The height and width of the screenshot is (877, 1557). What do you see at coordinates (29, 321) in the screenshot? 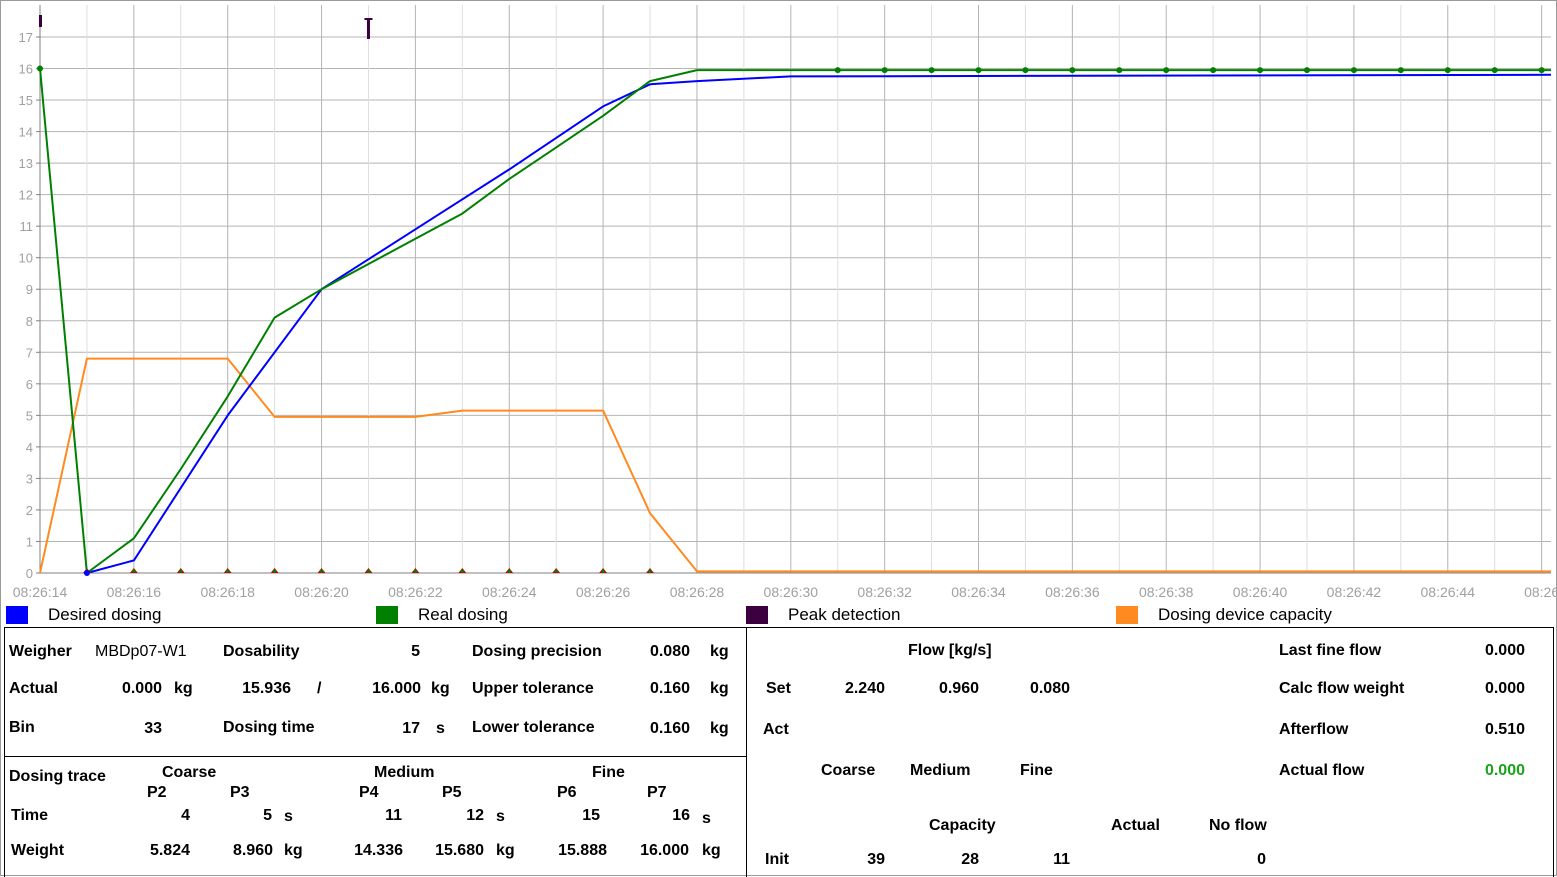
I see `y-tick-label-8: 8` at bounding box center [29, 321].